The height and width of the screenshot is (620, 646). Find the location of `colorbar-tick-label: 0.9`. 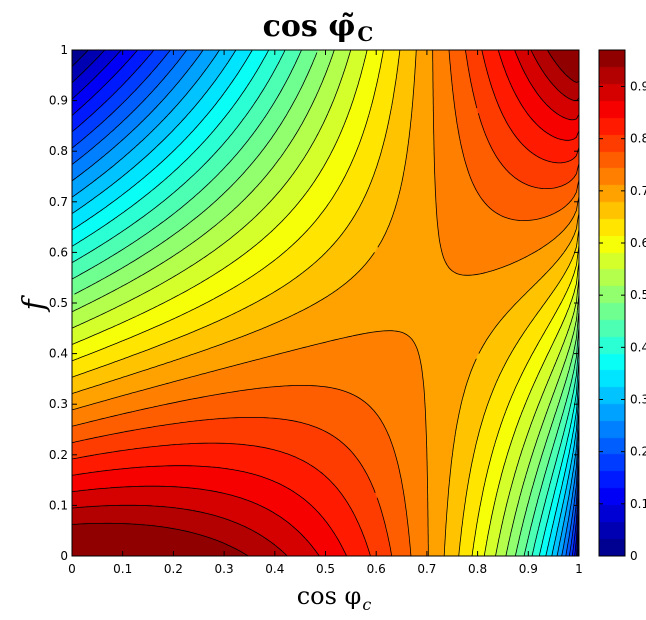

colorbar-tick-label: 0.9 is located at coordinates (638, 87).